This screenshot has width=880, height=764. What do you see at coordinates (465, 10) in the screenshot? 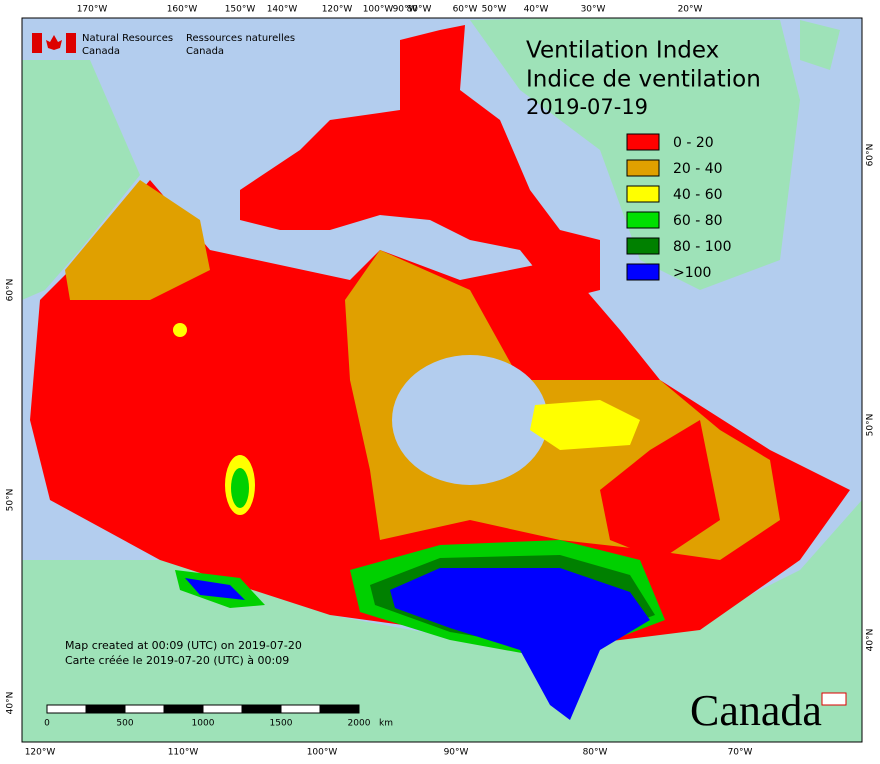
I see `top-lon-label: 60°W` at bounding box center [465, 10].